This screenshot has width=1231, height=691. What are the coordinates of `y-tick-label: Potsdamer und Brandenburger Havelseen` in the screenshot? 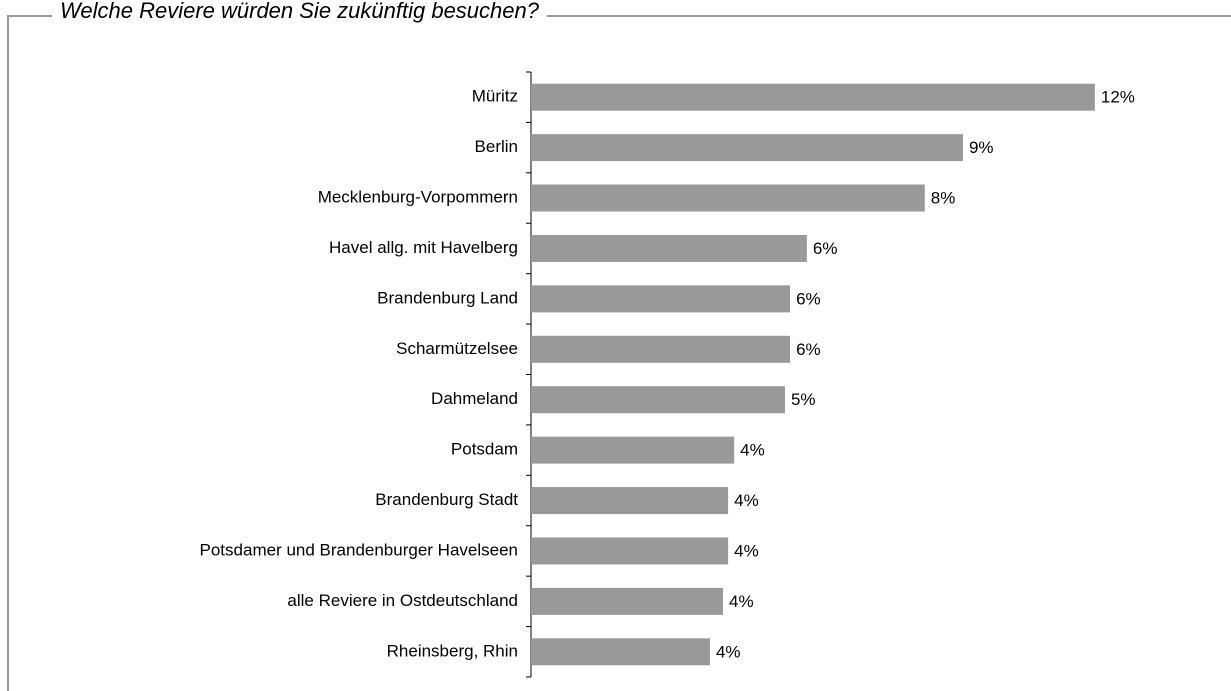 It's located at (359, 549).